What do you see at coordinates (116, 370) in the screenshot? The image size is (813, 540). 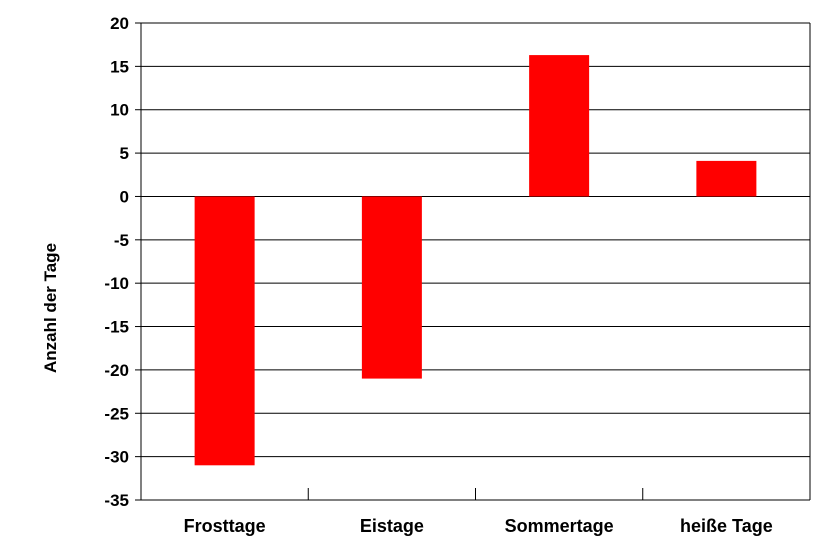 I see `y-tick-label: -20` at bounding box center [116, 370].